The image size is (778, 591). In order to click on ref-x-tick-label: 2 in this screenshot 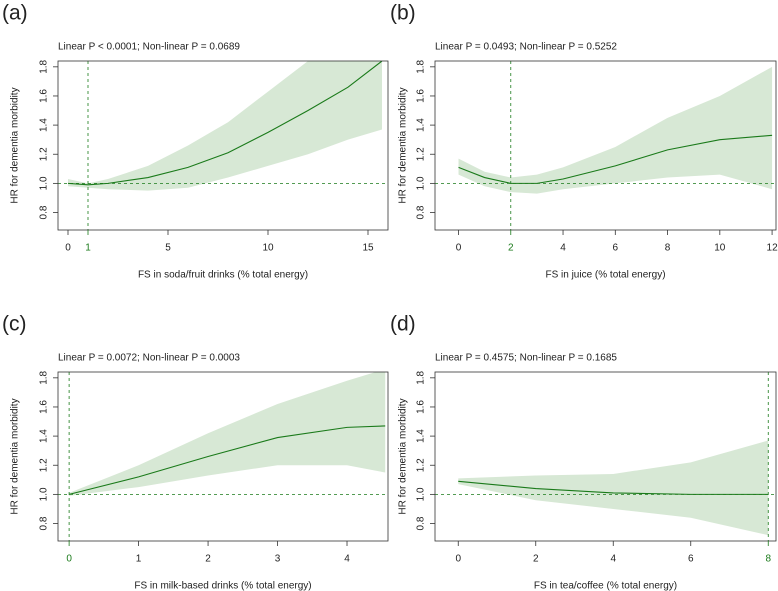, I will do `click(511, 248)`.